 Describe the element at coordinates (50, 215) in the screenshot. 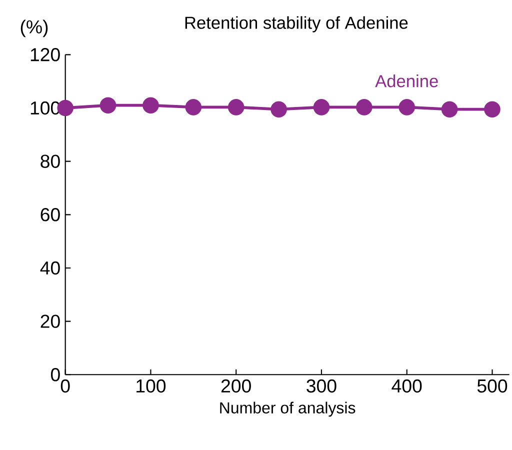

I see `y-tick-label: 60` at that location.